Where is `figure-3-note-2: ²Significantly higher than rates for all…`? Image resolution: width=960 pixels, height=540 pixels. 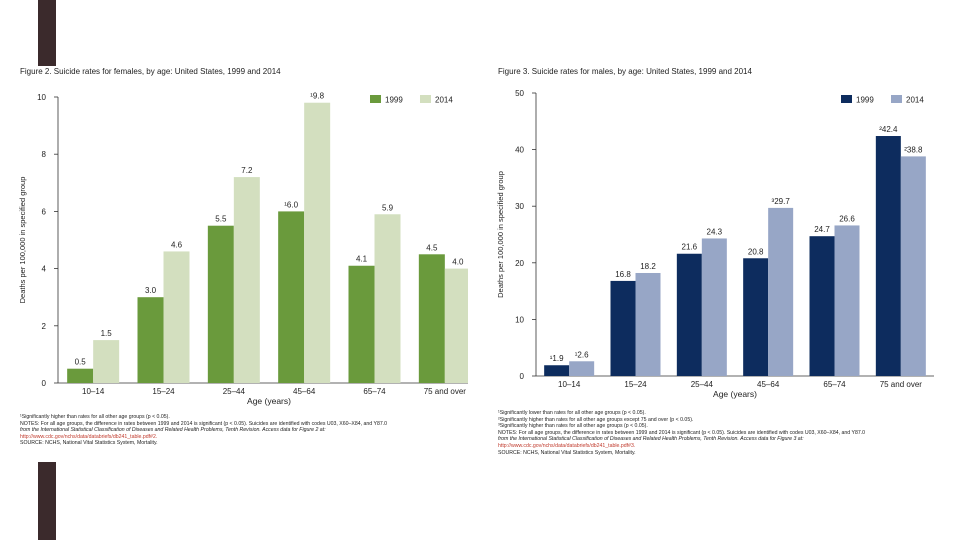
figure-3-note-2: ²Significantly higher than rates for all… is located at coordinates (596, 419).